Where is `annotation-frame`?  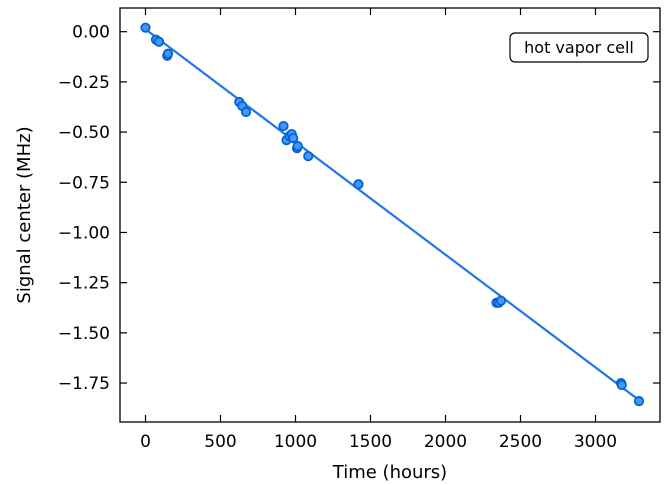
annotation-frame is located at coordinates (579, 47).